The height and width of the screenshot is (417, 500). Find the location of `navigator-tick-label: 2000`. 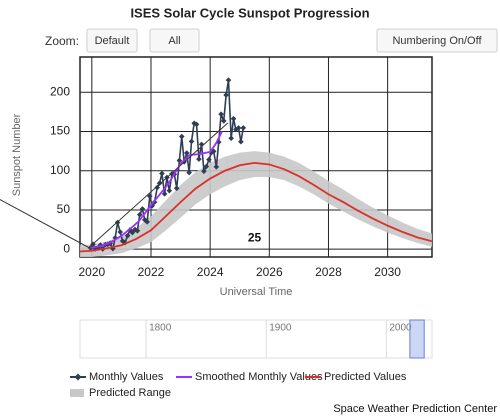

navigator-tick-label: 2000 is located at coordinates (400, 328).